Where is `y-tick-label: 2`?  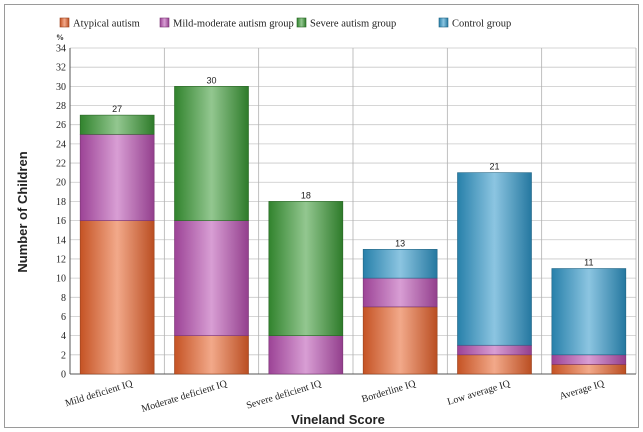 y-tick-label: 2 is located at coordinates (63, 355).